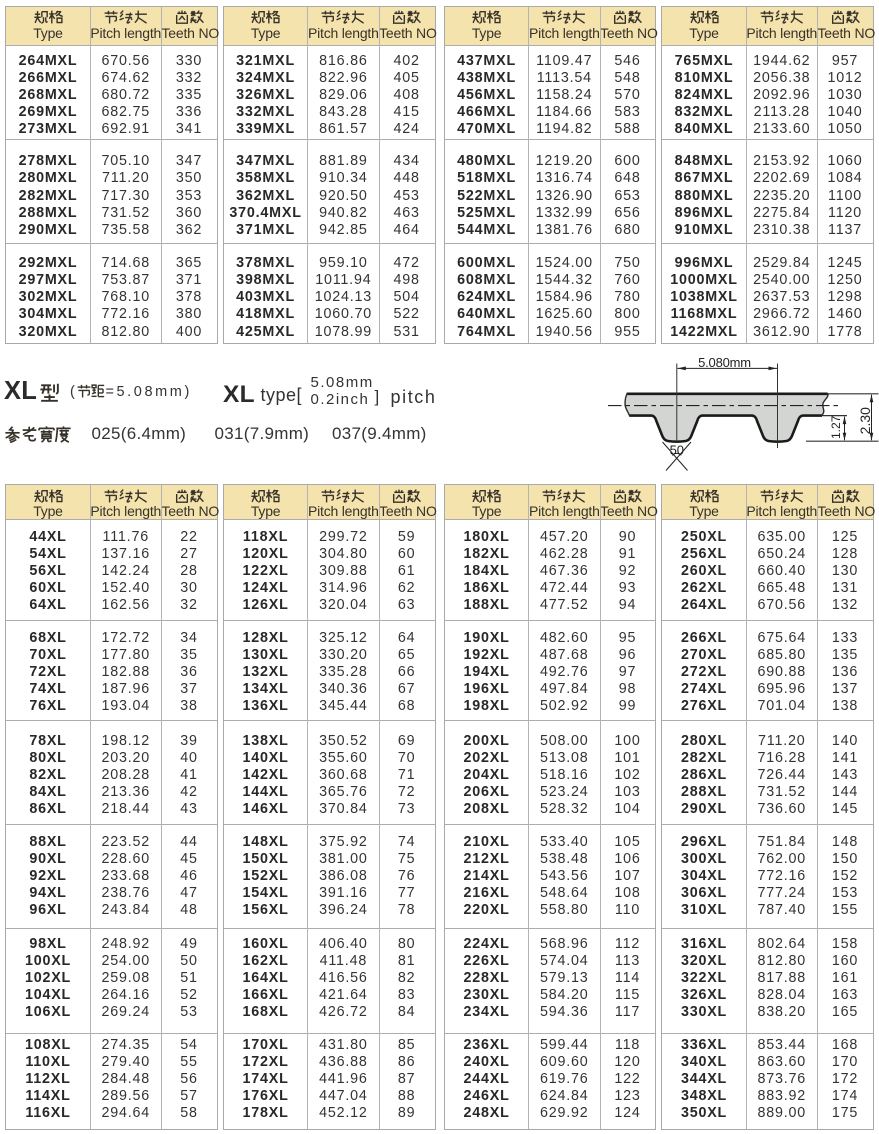 This screenshot has height=1134, width=879. Describe the element at coordinates (724, 362) in the screenshot. I see `svg-text: 5.080mm` at that location.